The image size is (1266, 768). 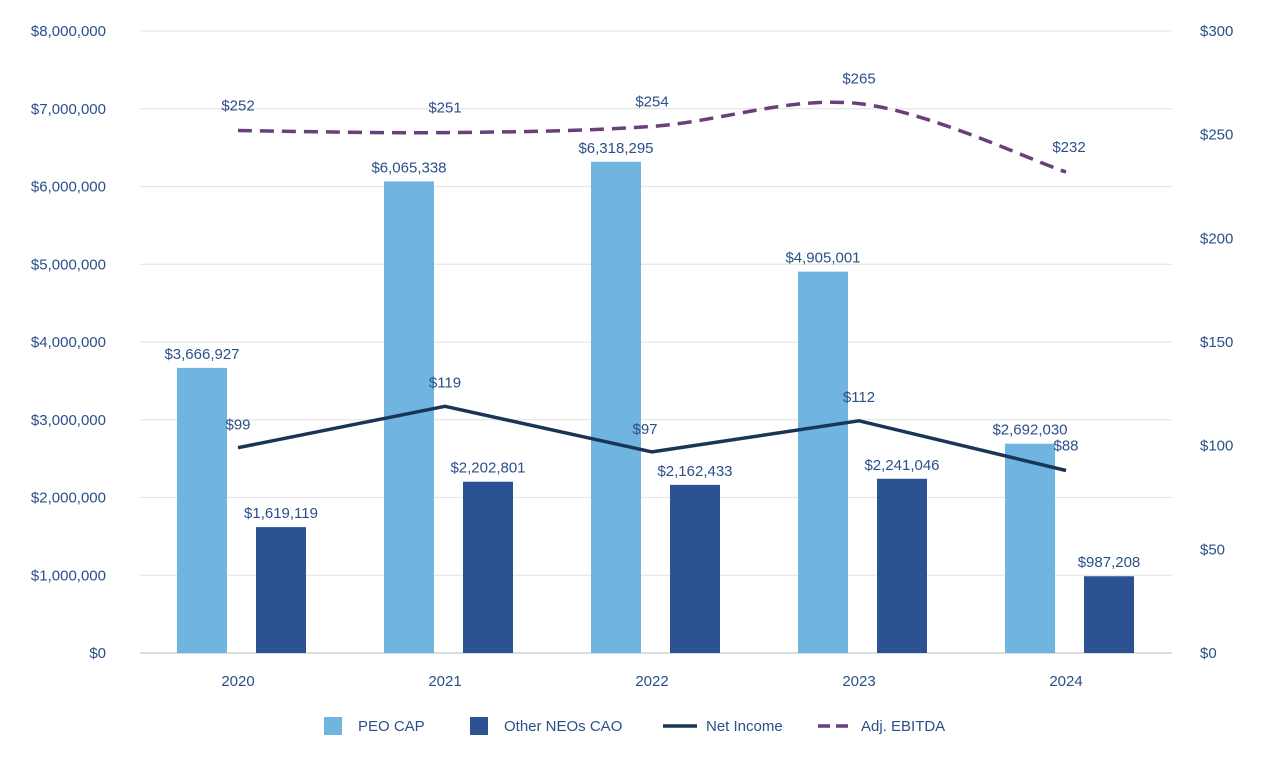 What do you see at coordinates (1216, 135) in the screenshot?
I see `right-tick-label: $250` at bounding box center [1216, 135].